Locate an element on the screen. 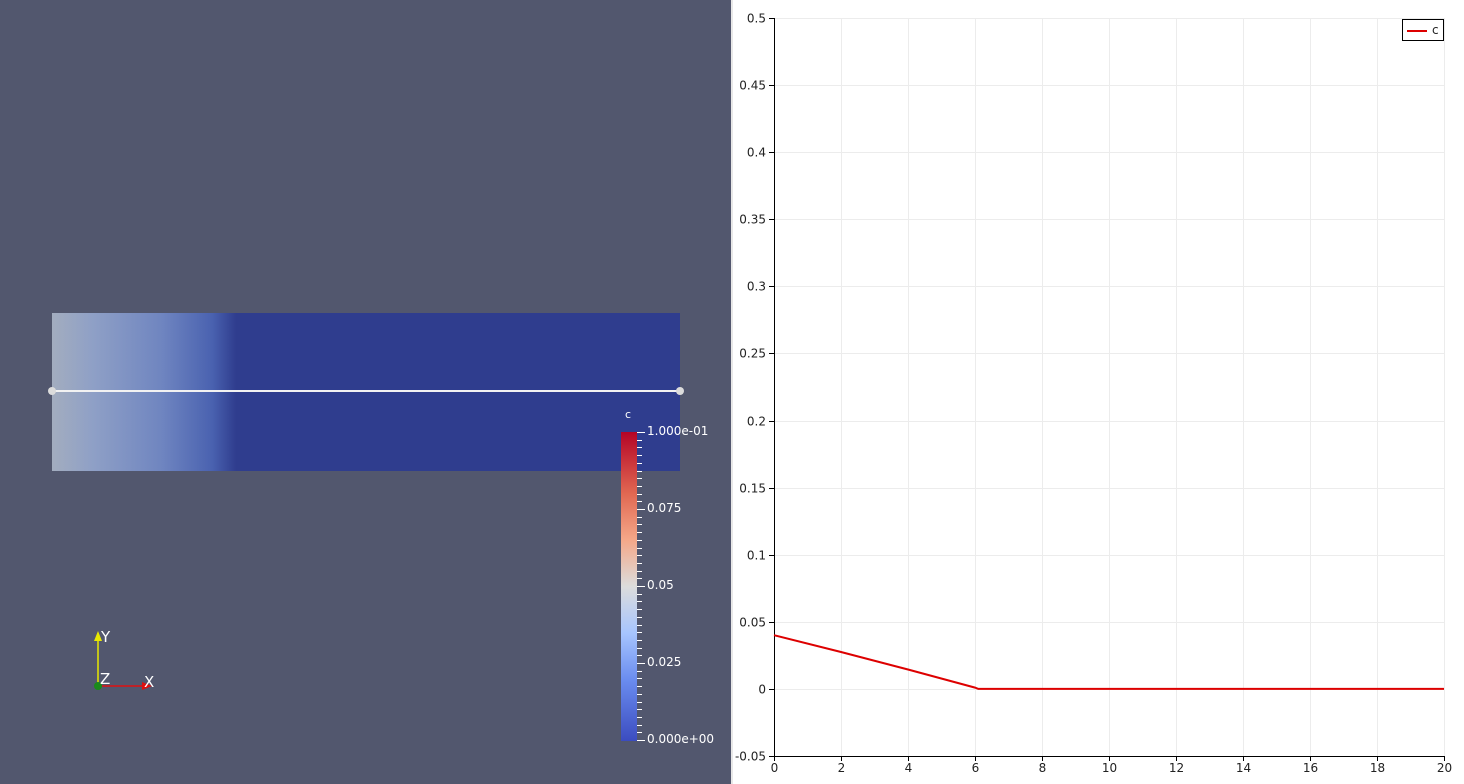 This screenshot has width=1464, height=784. scalar-bar is located at coordinates (629, 586).